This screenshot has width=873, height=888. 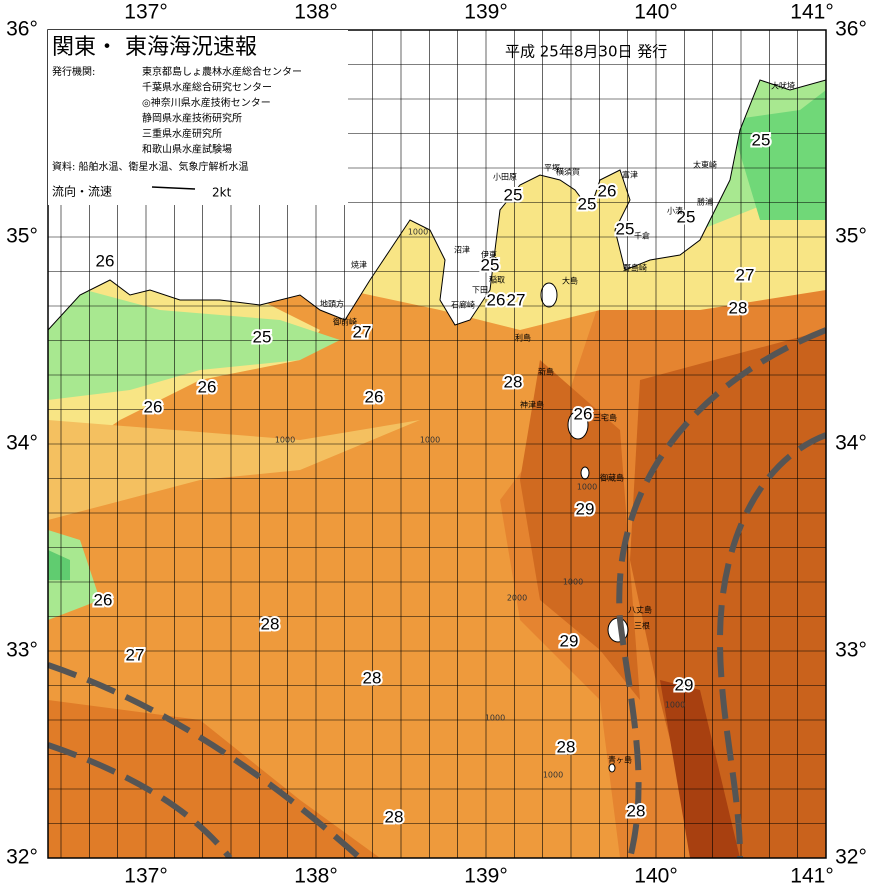 What do you see at coordinates (222, 71) in the screenshot?
I see `issuer: 東京都島しょ農林水産総合センター` at bounding box center [222, 71].